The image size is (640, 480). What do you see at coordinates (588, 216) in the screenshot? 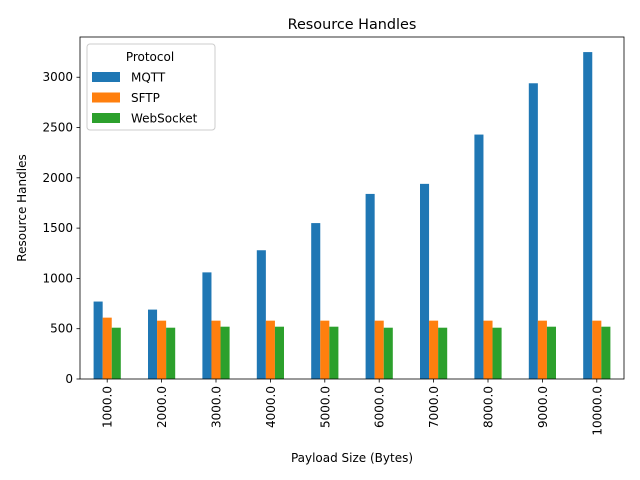
I see `bar-mqtt-10000.0` at bounding box center [588, 216].